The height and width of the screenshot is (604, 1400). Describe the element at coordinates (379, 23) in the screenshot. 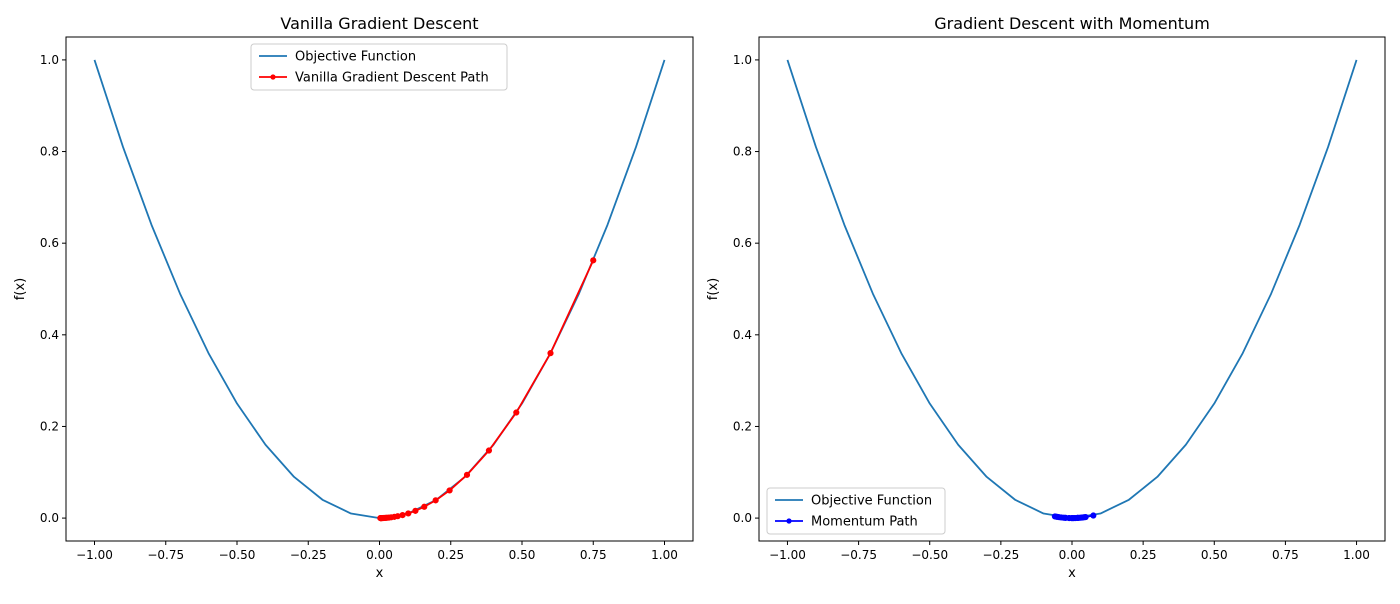

I see `chart-title: Vanilla Gradient Descent` at that location.